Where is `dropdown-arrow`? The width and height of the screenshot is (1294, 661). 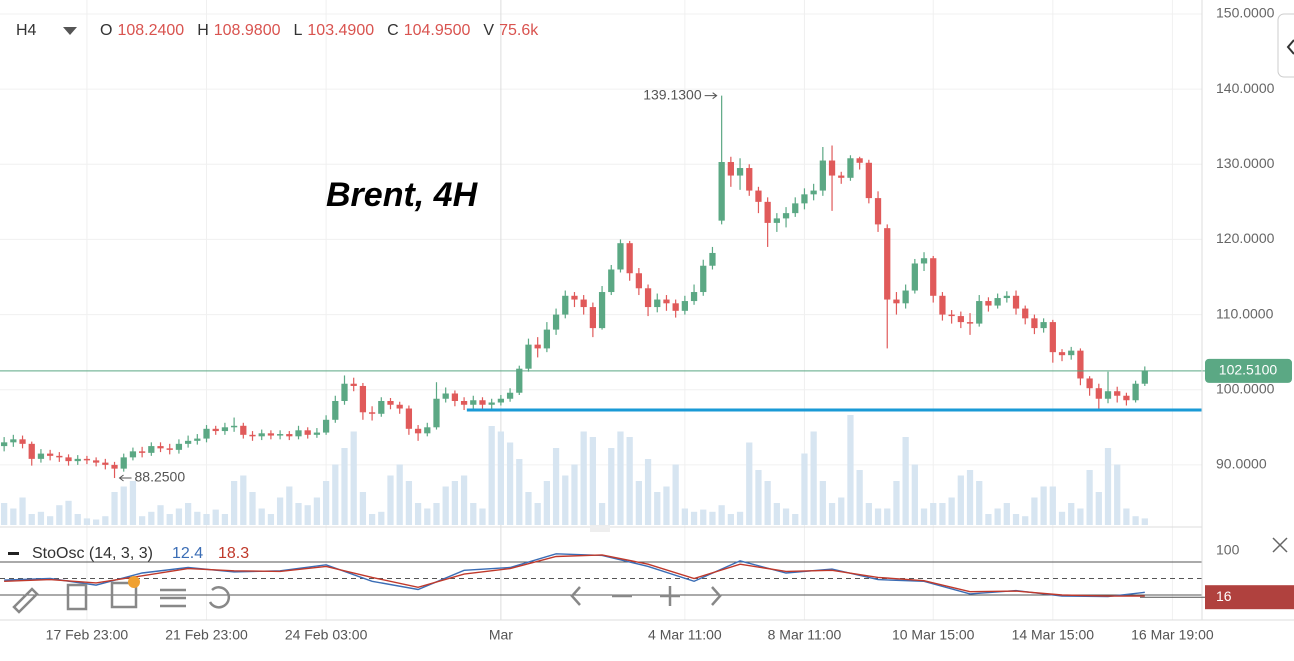
dropdown-arrow is located at coordinates (70, 31).